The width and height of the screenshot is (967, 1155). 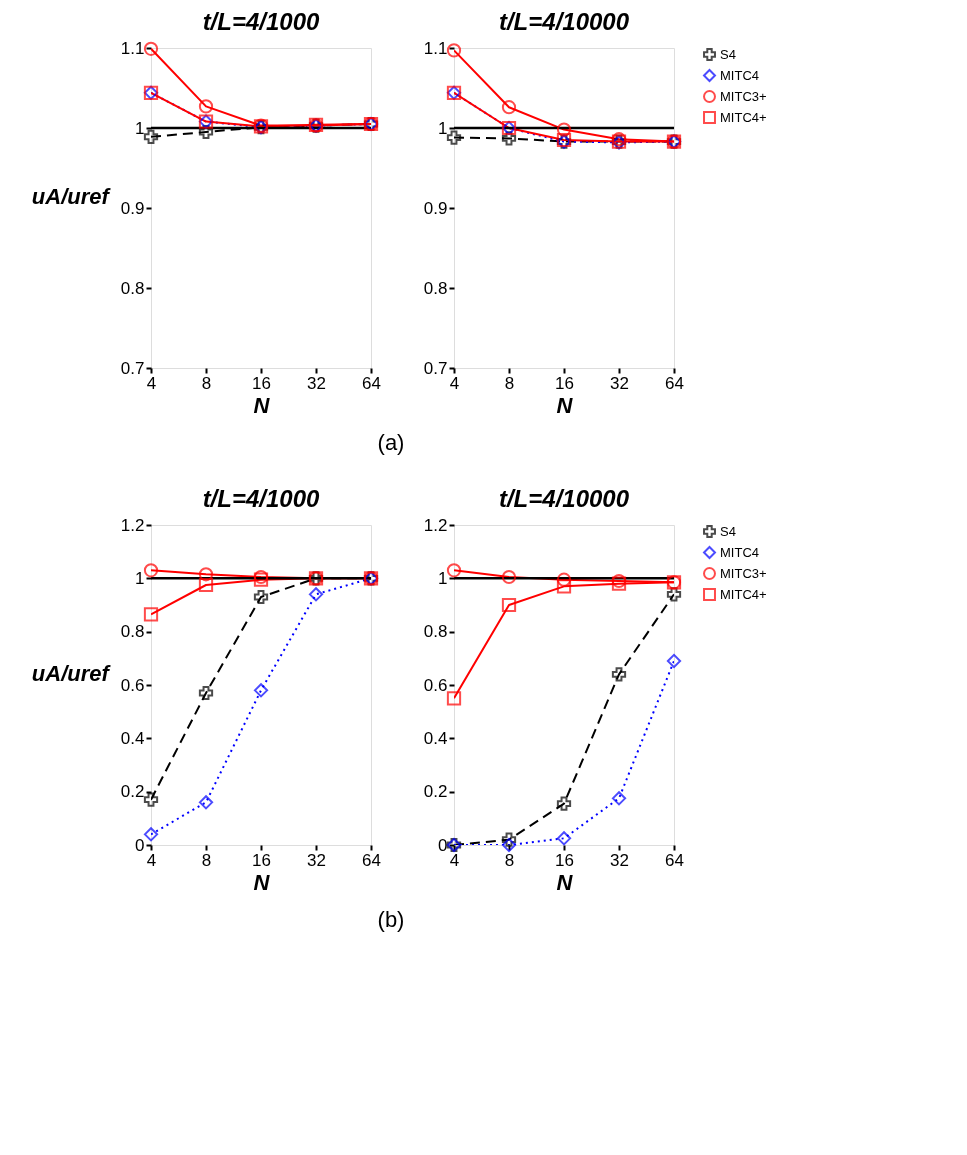 I want to click on text: (b), so click(x=391, y=919).